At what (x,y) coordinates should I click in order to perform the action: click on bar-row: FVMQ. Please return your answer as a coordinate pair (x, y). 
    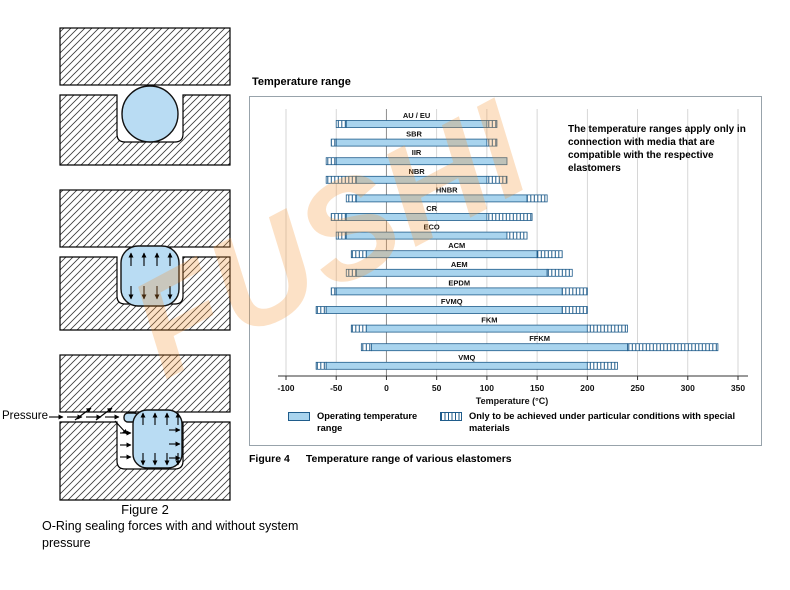
    Looking at the image, I should click on (451, 305).